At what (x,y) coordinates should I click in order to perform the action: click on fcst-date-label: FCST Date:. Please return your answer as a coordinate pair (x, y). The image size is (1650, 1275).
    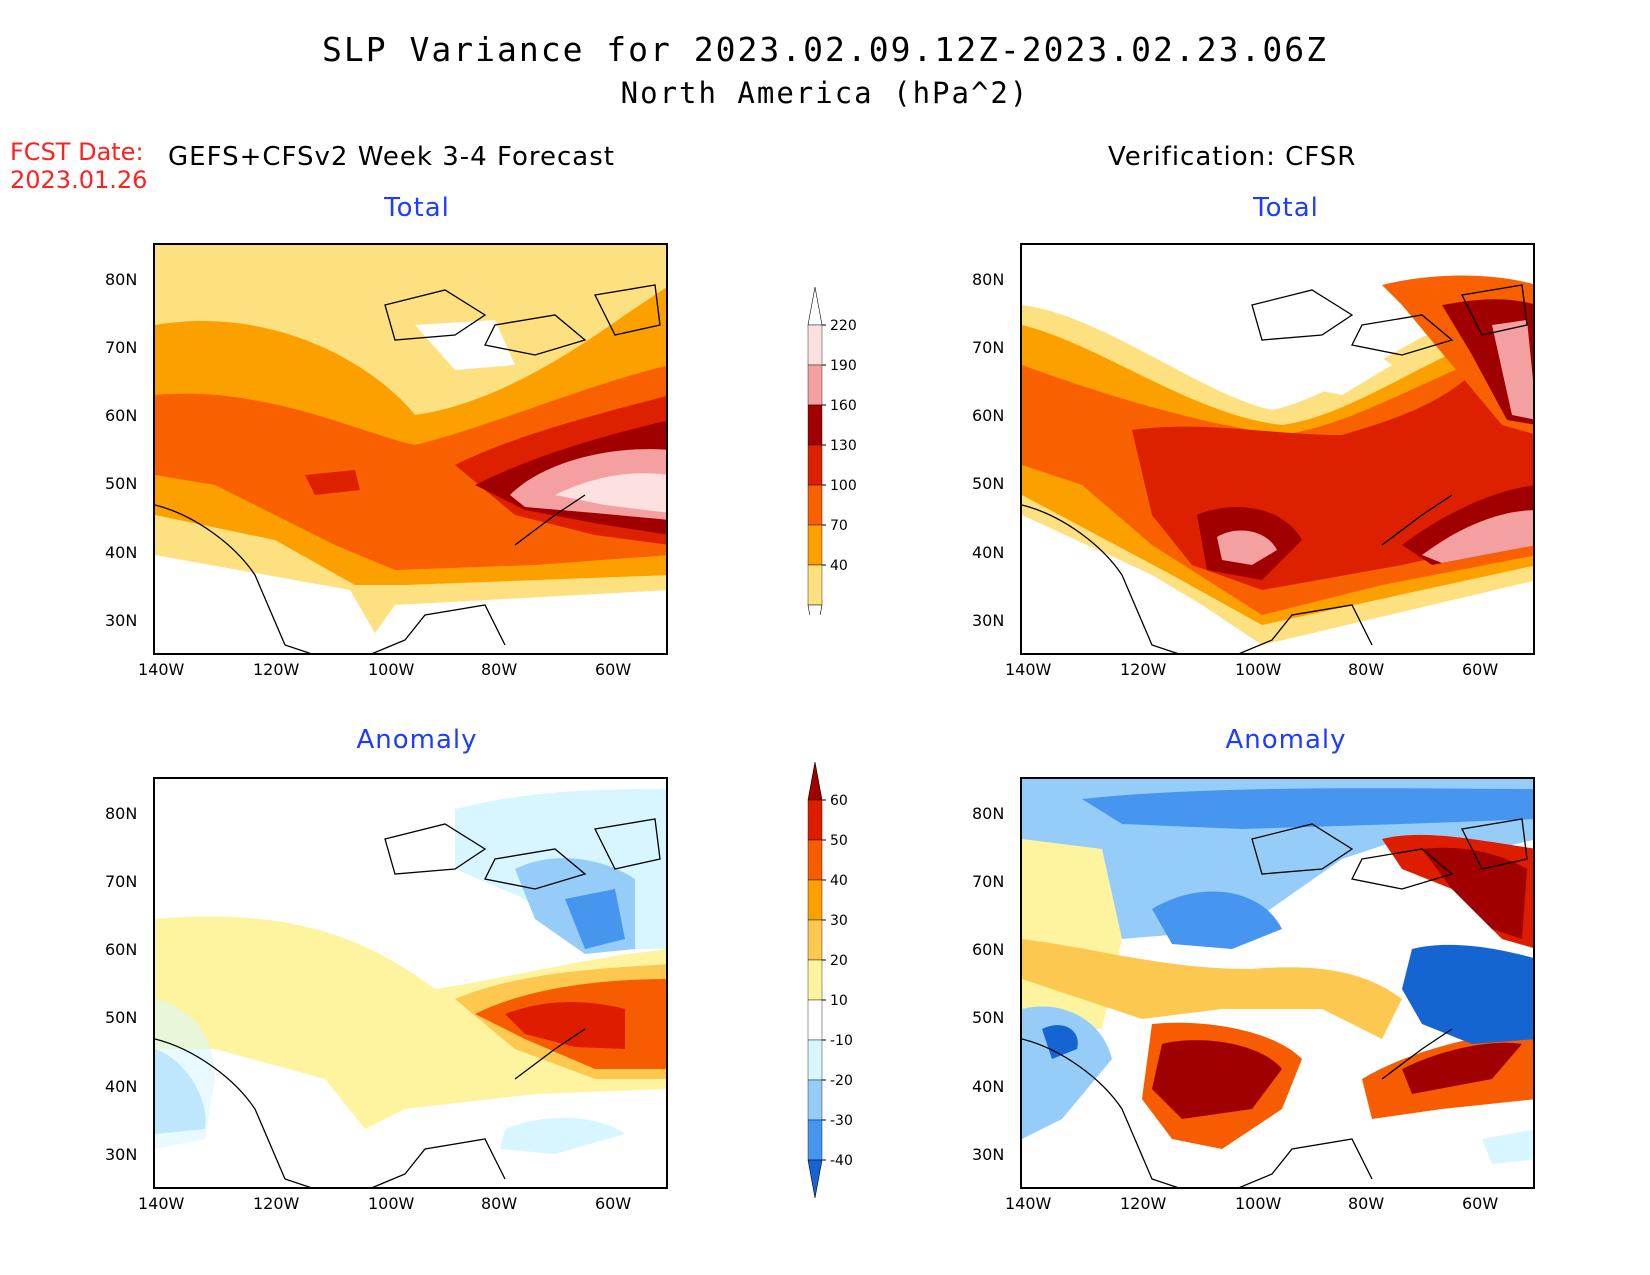
    Looking at the image, I should click on (77, 152).